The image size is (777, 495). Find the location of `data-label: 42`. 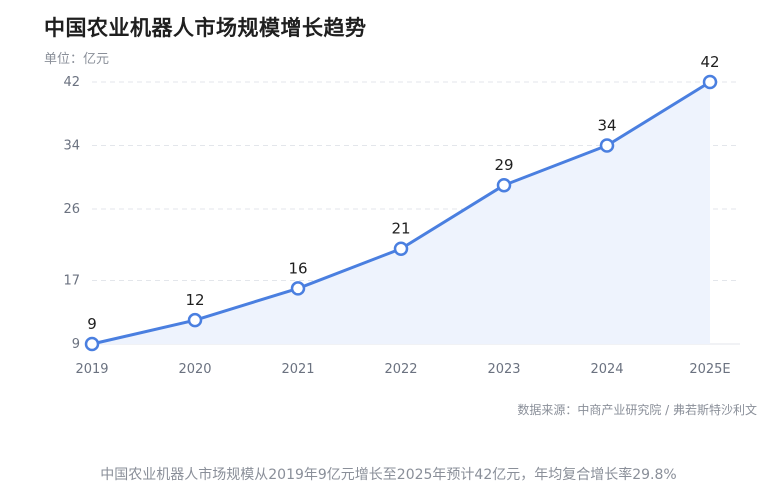

data-label: 42 is located at coordinates (709, 62).